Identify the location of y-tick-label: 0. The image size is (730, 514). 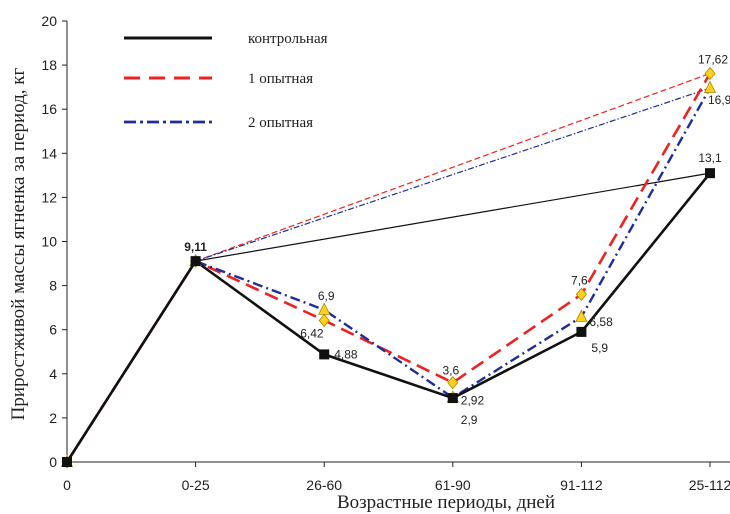
(53, 462).